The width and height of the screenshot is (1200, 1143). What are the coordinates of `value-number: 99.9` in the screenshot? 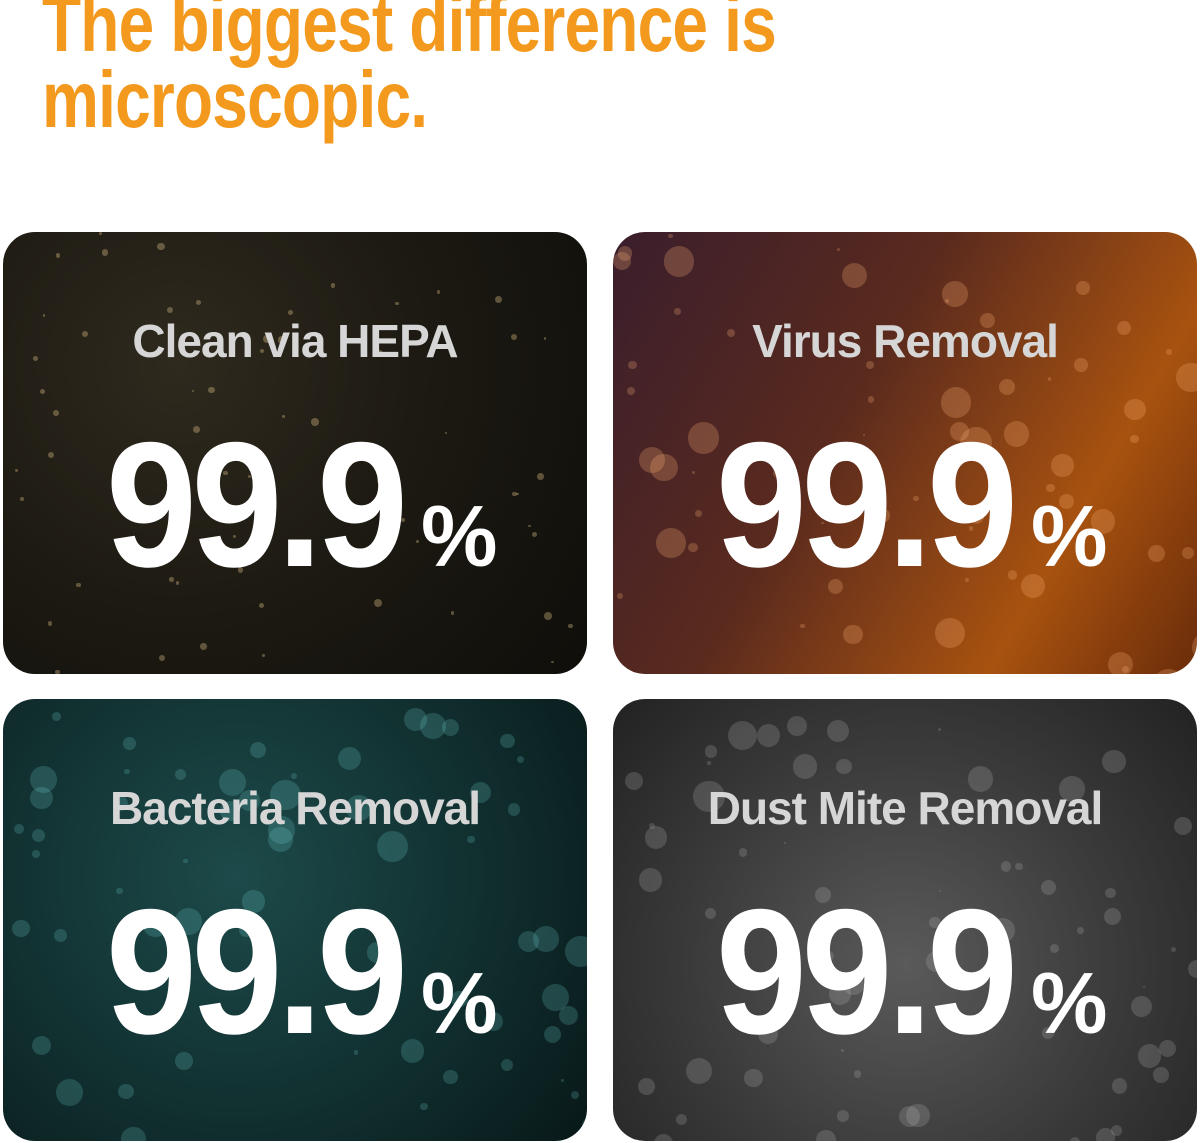 It's located at (256, 971).